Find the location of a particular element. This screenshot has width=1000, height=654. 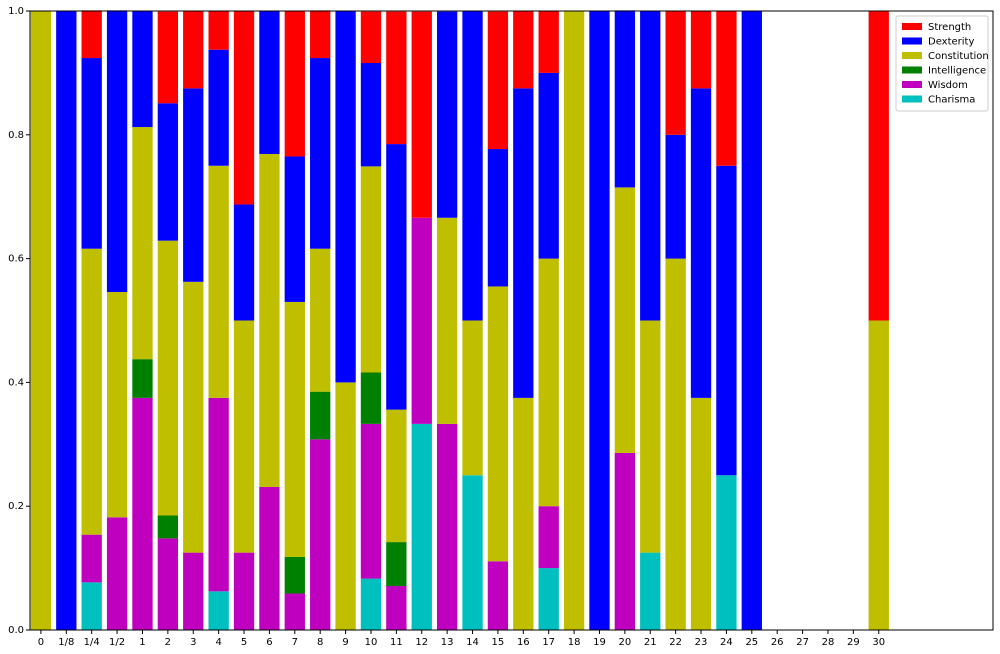

x-tick-label: 25 is located at coordinates (751, 642).